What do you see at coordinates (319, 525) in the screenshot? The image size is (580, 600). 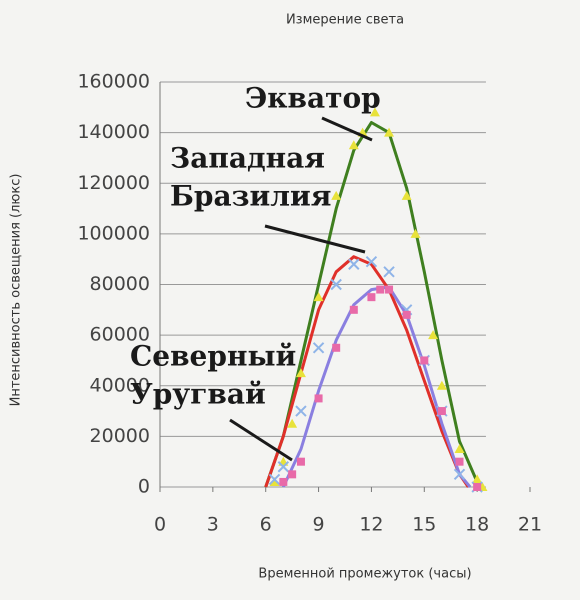 I see `x-tick-label: 9` at bounding box center [319, 525].